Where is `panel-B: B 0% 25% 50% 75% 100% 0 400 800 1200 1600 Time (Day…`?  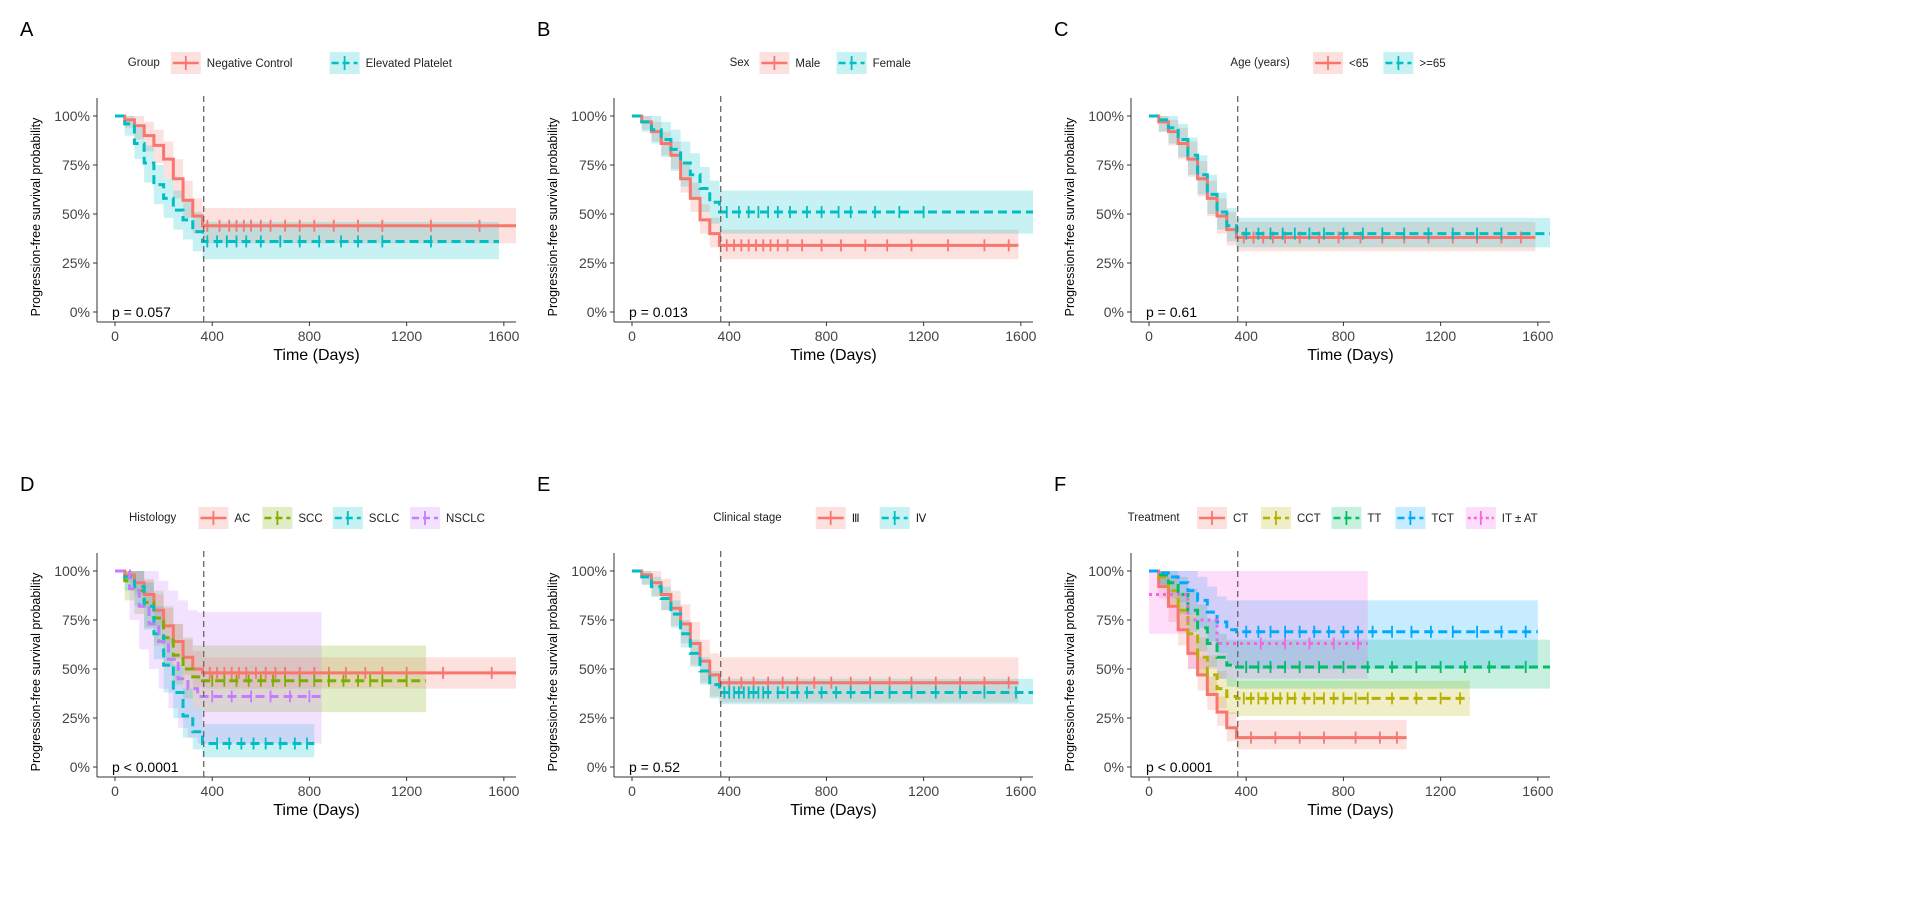
panel-B: B 0% 25% 50% 75% 100% 0 400 800 1200 1600 Time (Day… is located at coordinates (787, 191).